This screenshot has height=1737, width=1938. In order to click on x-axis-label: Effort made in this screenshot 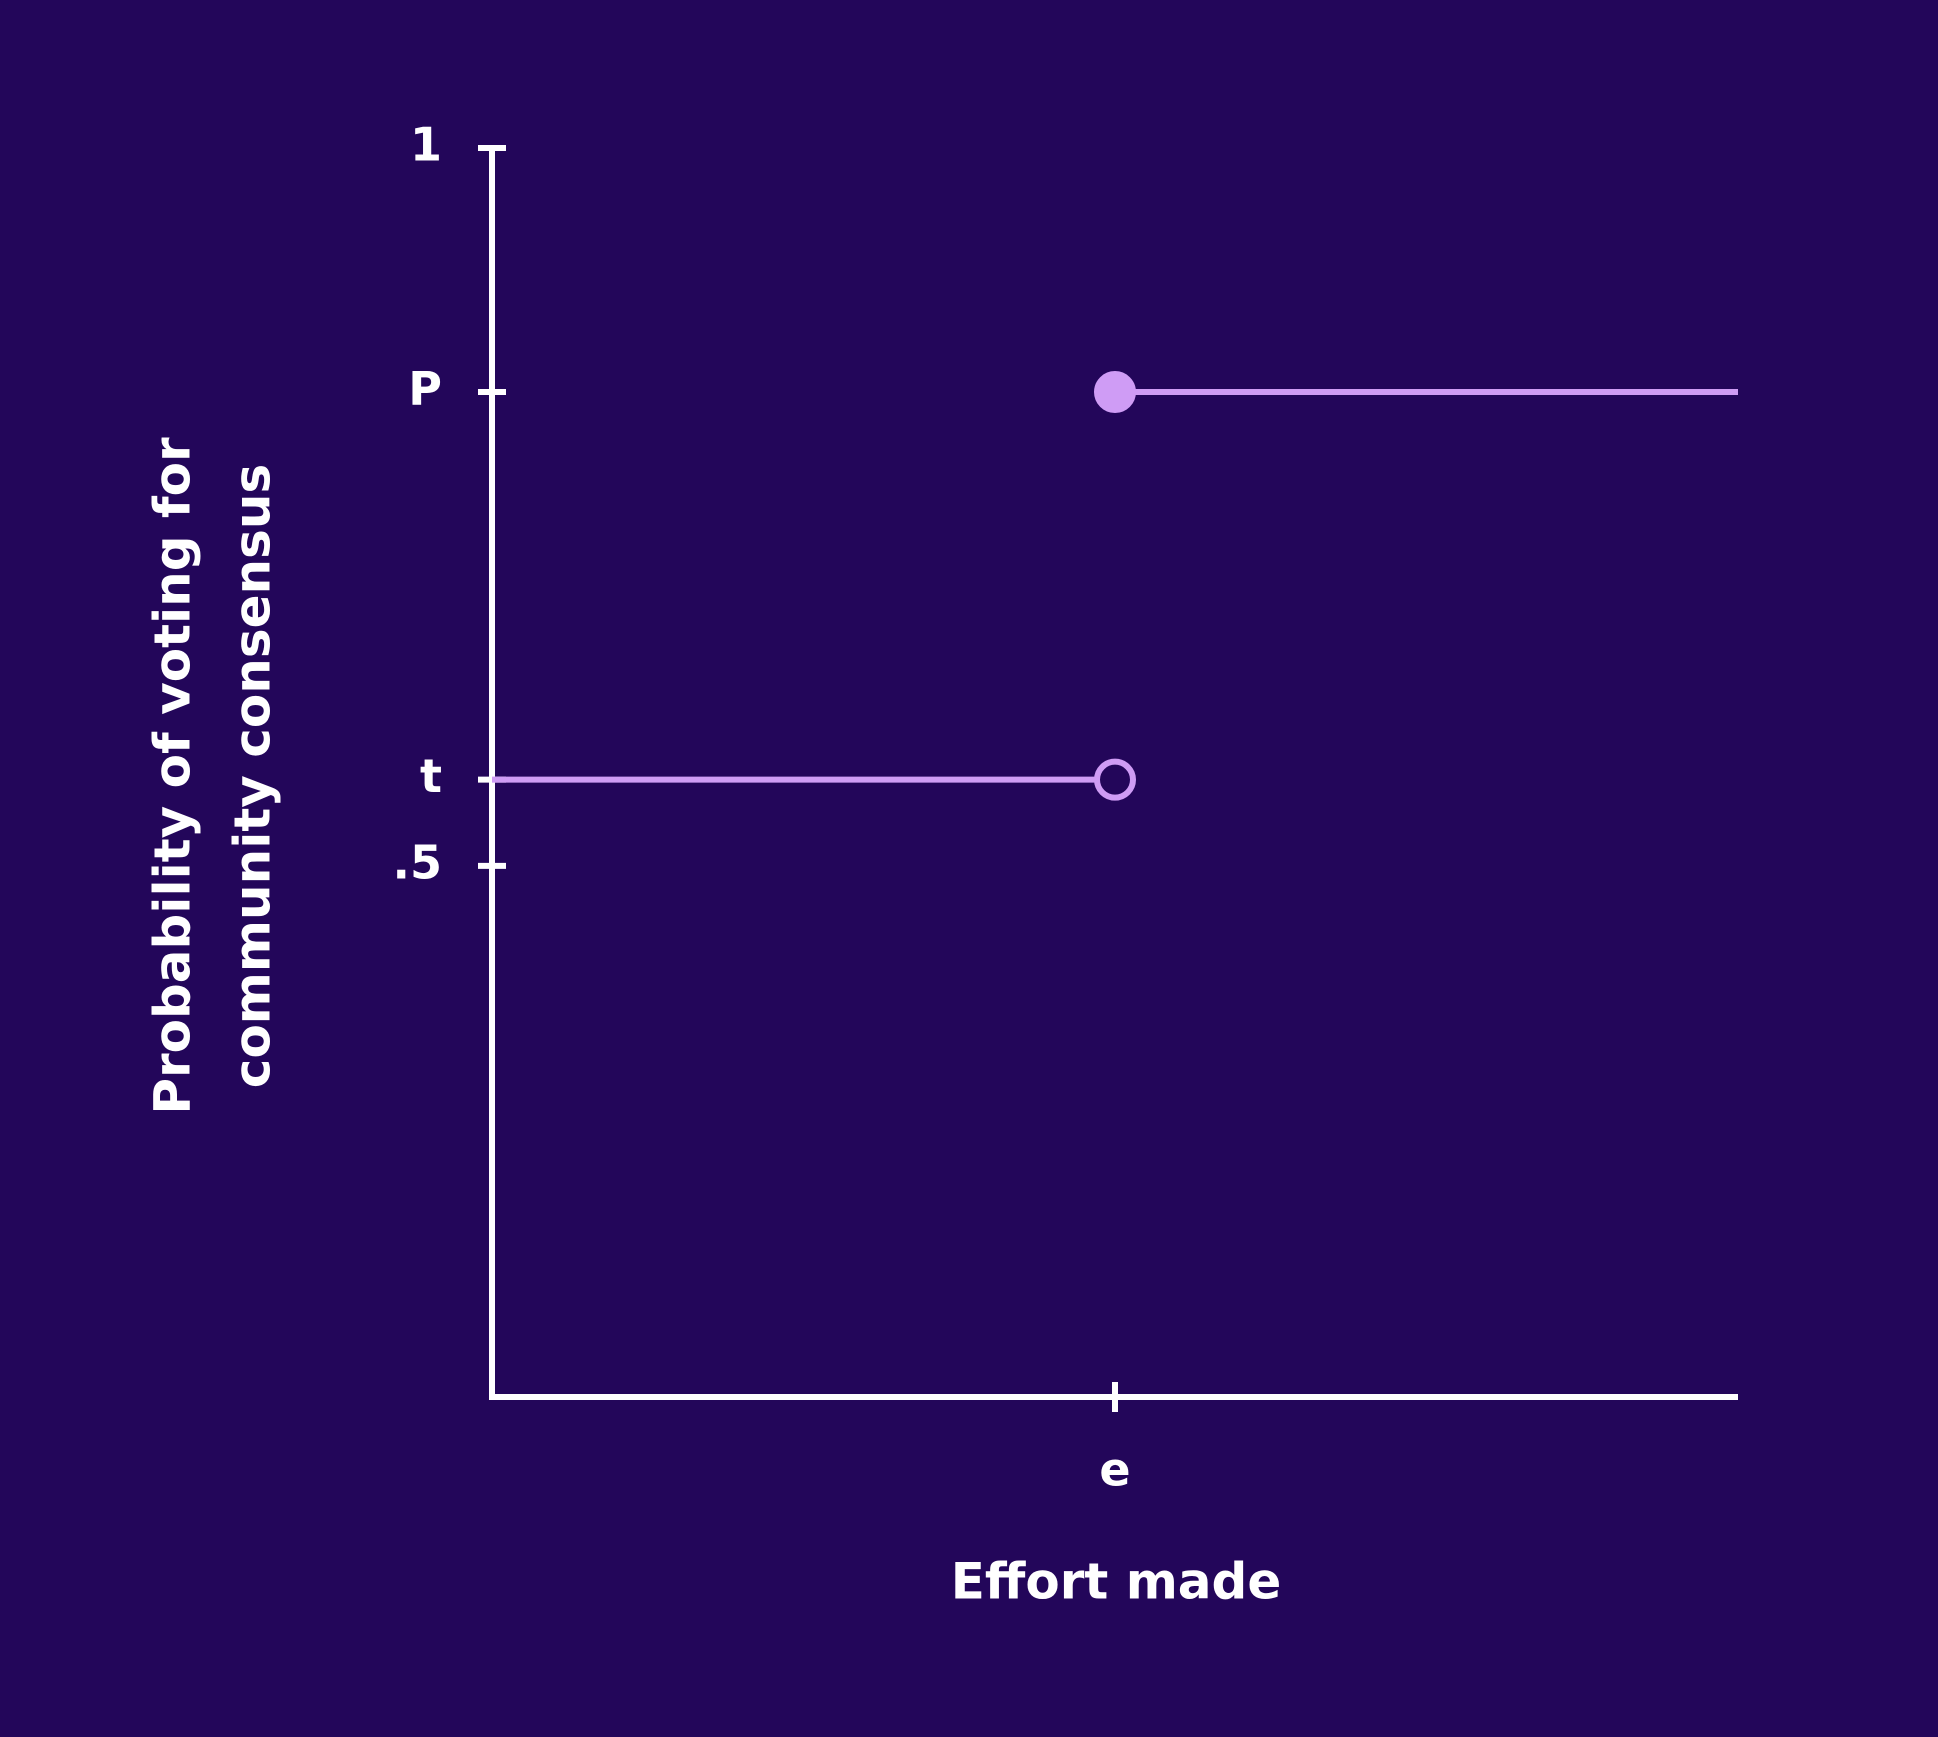, I will do `click(1116, 1582)`.